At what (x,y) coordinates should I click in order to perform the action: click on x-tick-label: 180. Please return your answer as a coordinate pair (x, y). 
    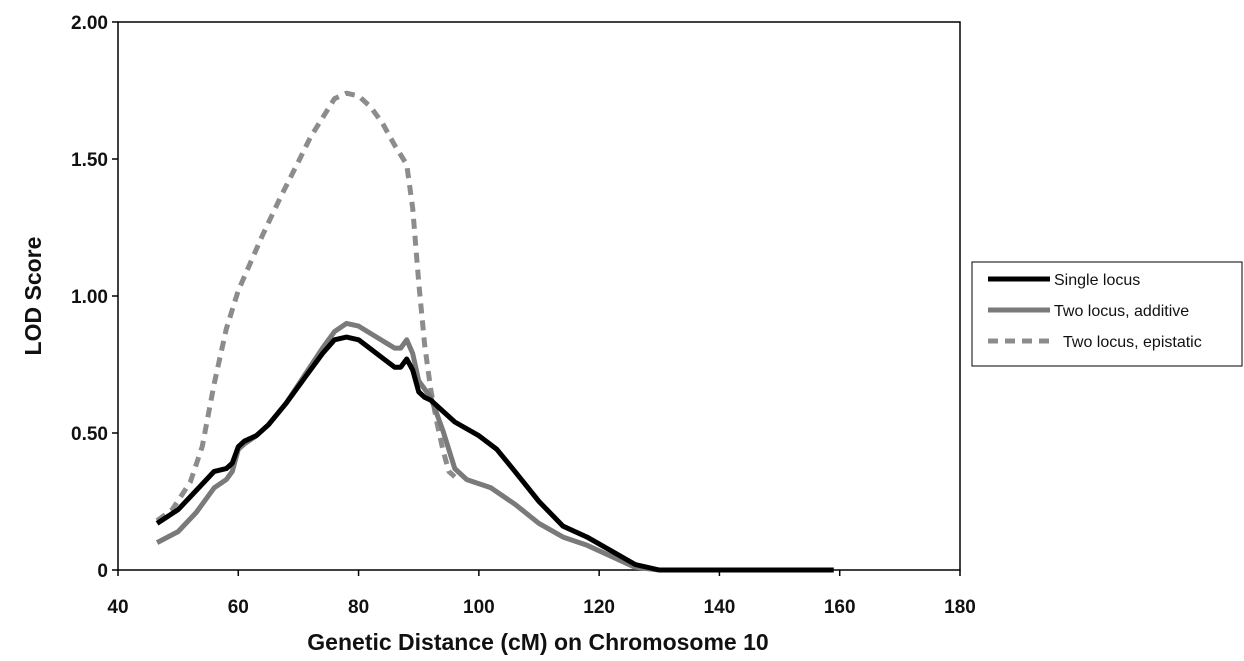
    Looking at the image, I should click on (960, 607).